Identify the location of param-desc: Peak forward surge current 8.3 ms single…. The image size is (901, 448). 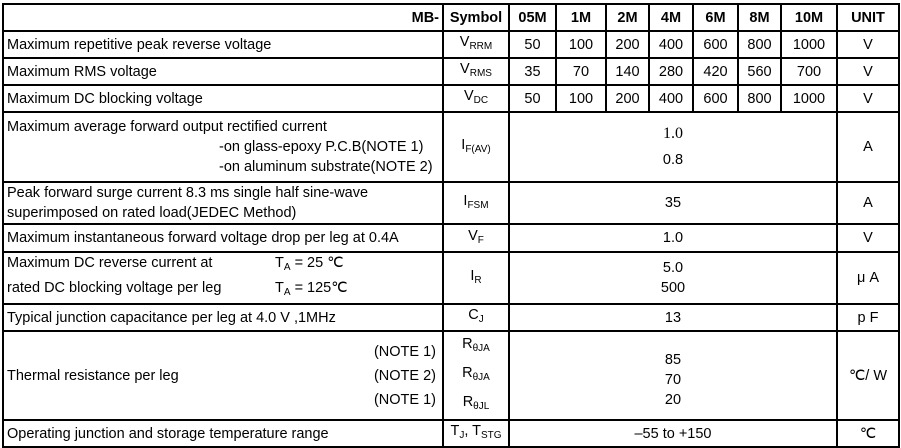
(223, 203).